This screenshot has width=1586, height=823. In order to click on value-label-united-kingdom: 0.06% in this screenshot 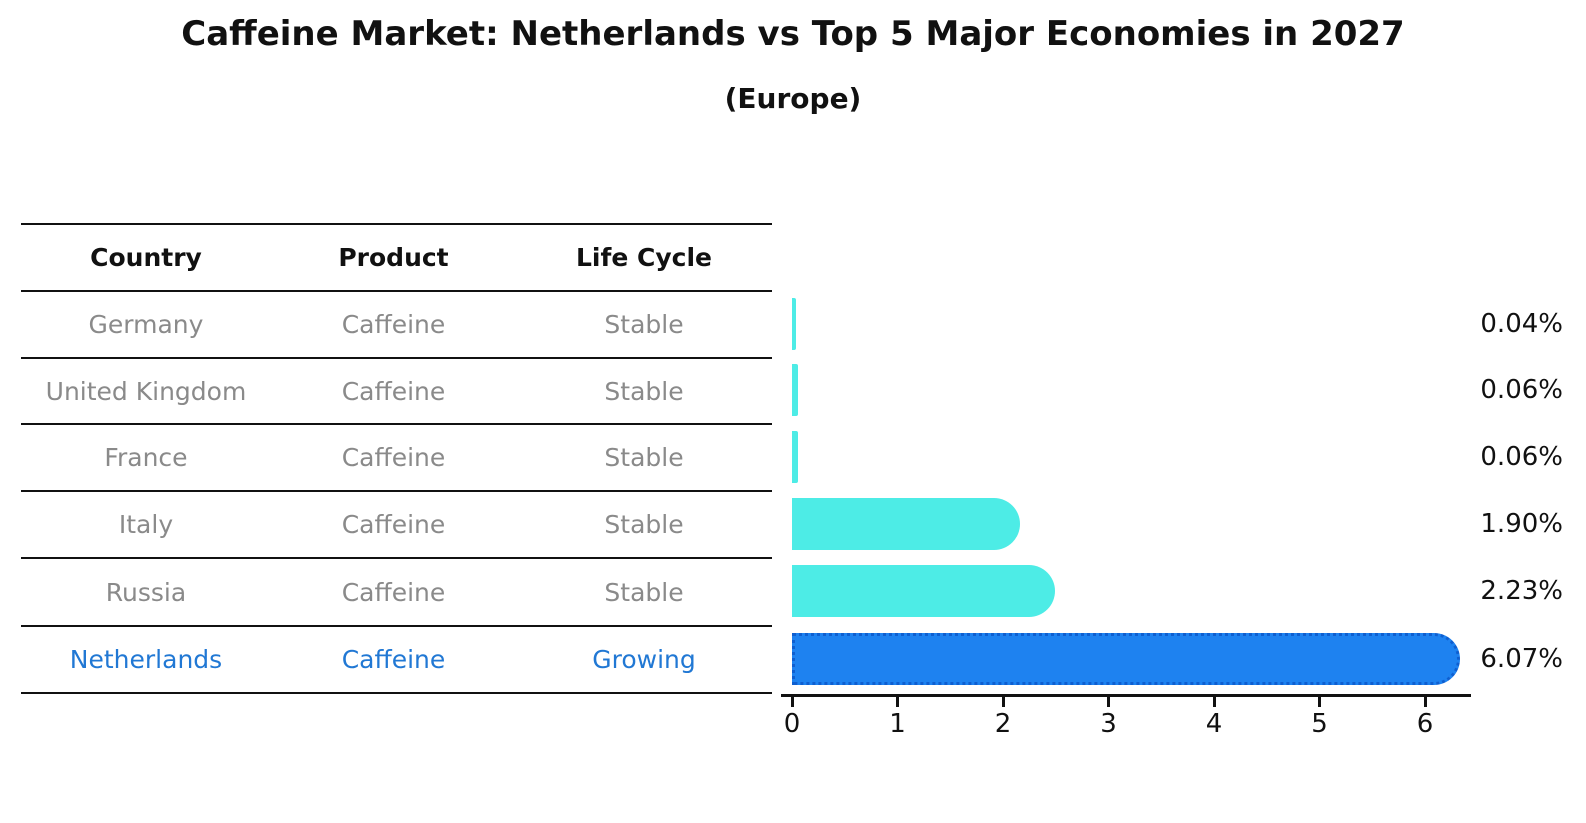, I will do `click(1521, 390)`.